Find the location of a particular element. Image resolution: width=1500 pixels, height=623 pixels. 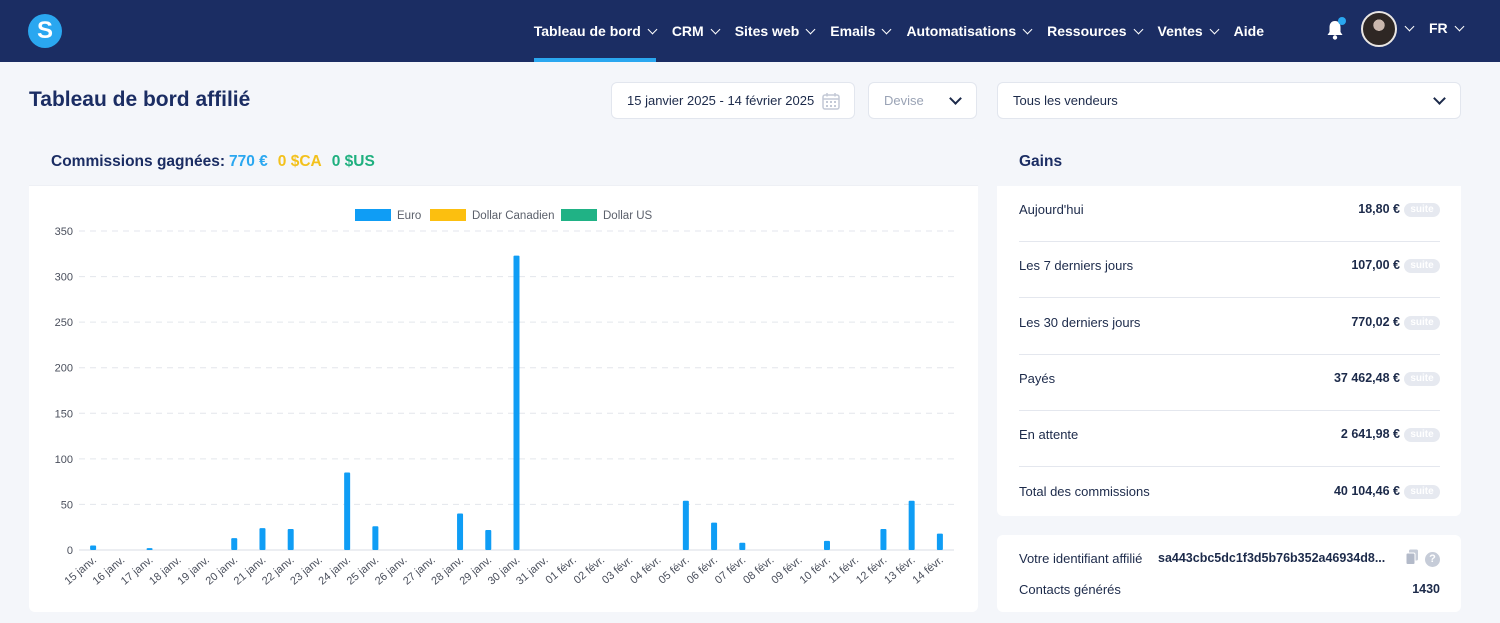

x-tick-label: 14 févr. is located at coordinates (927, 570).